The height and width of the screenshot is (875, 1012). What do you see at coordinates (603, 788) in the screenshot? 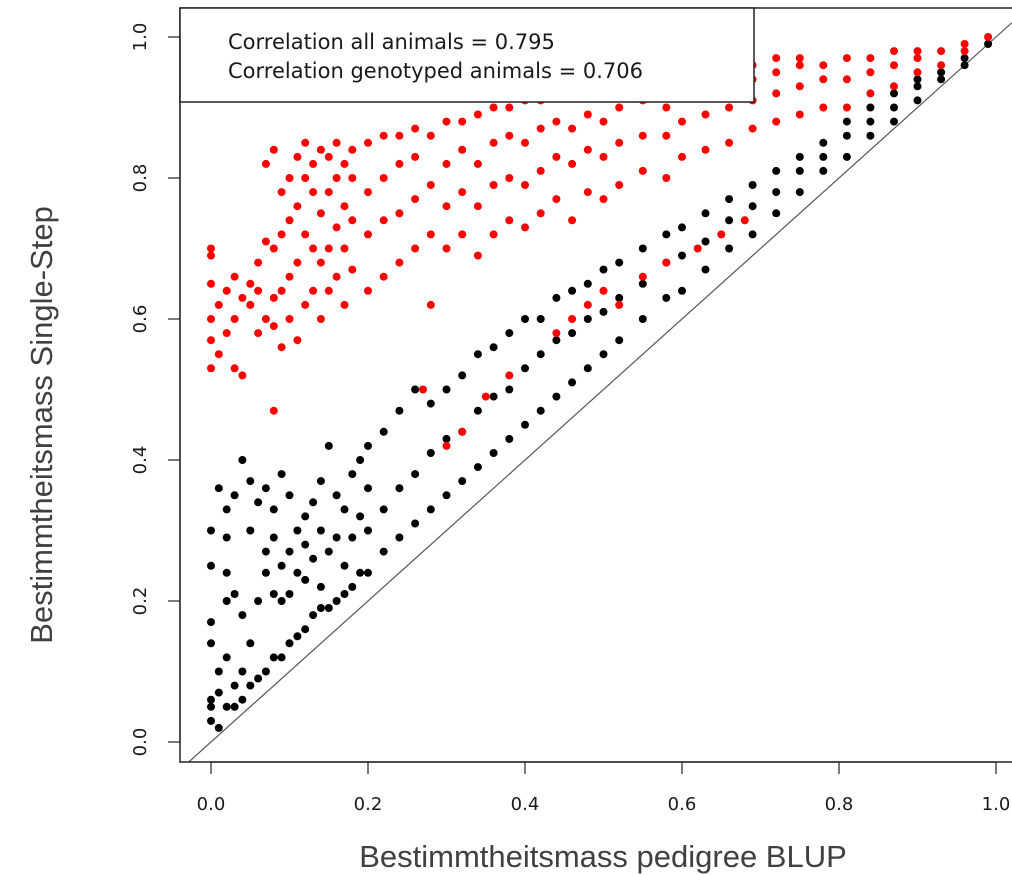
I see `x-axis: 0.0 0.2 0.4 0.6 0.8 1.0` at bounding box center [603, 788].